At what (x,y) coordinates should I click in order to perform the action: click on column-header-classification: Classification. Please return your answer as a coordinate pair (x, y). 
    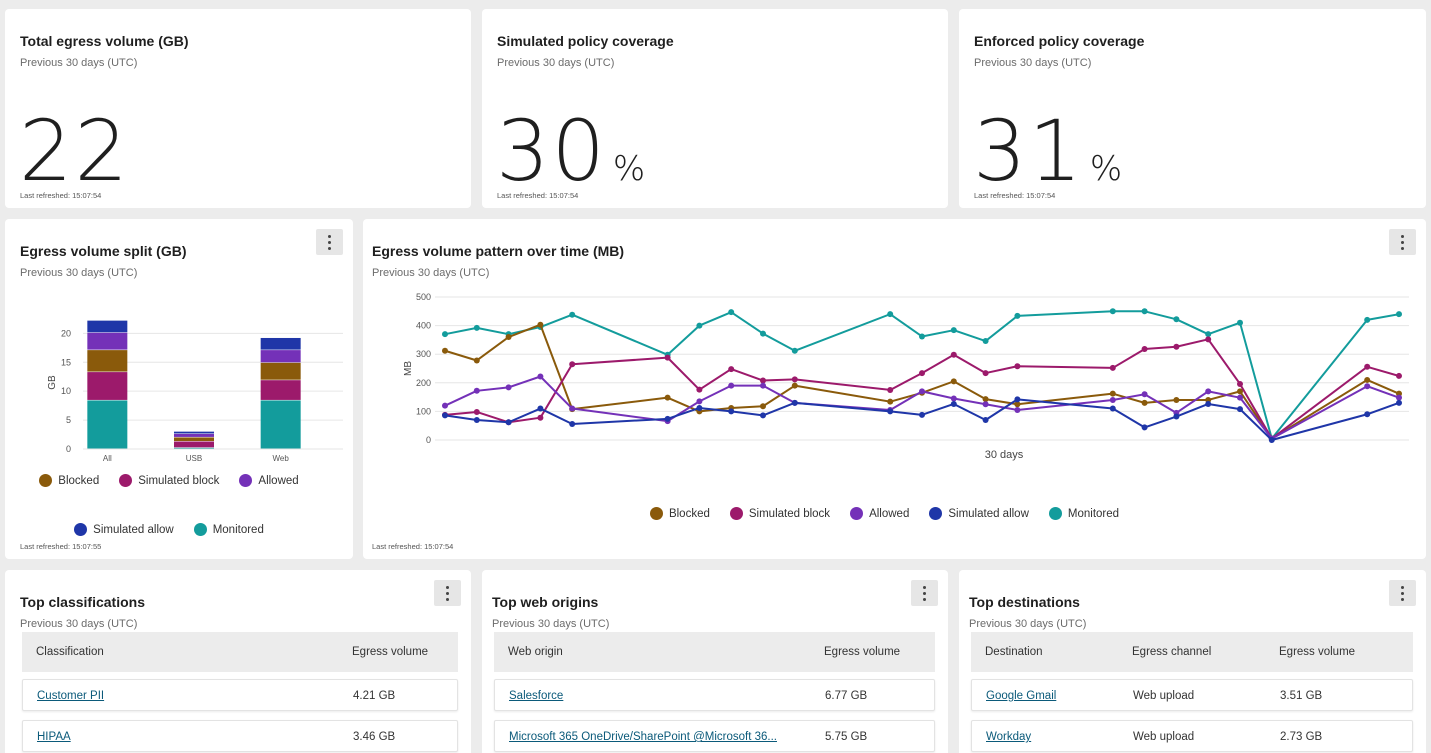
    Looking at the image, I should click on (70, 652).